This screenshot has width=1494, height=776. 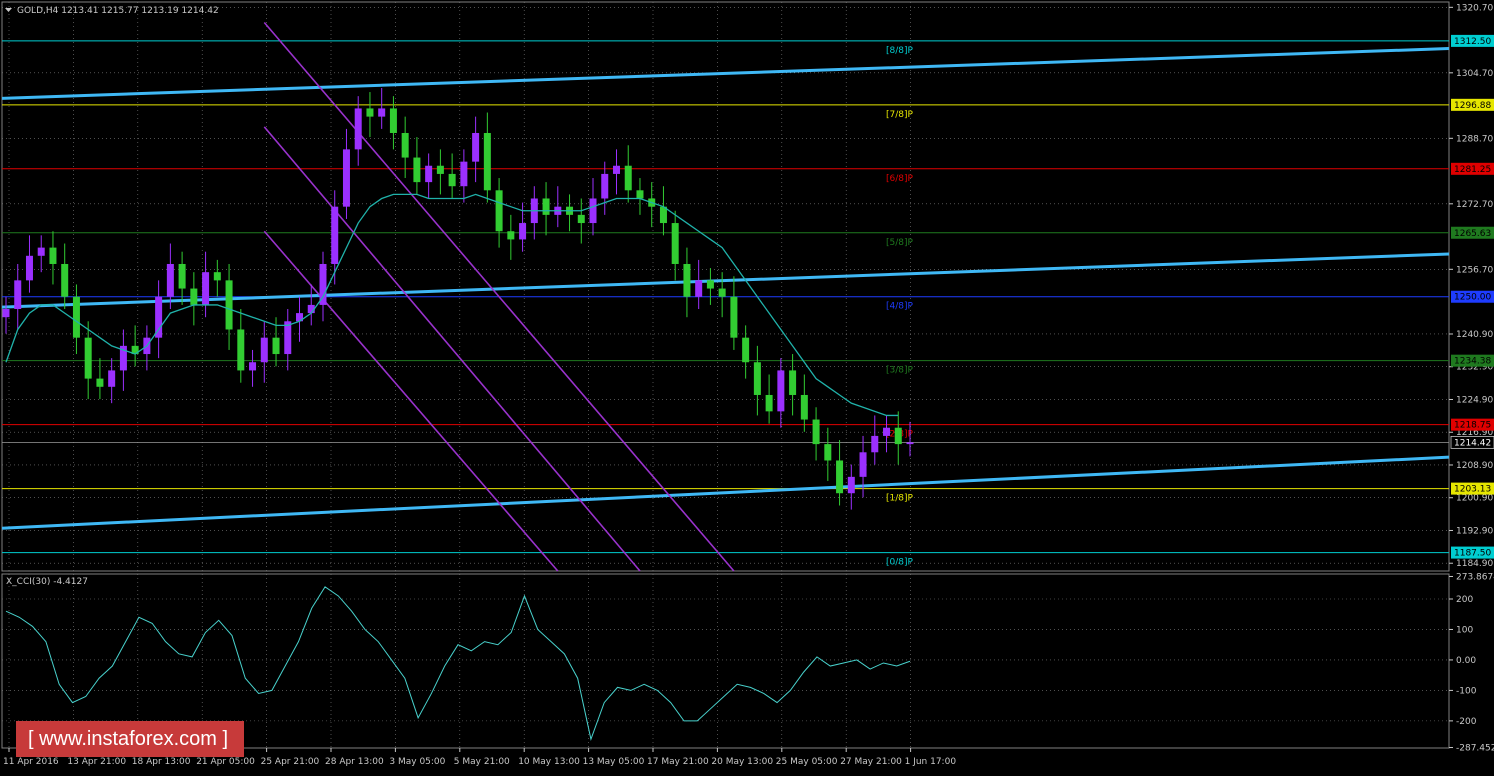 I want to click on main-chart-title: GOLD,H4 1213.41 1215.77 1213.19 1214.42, so click(x=118, y=11).